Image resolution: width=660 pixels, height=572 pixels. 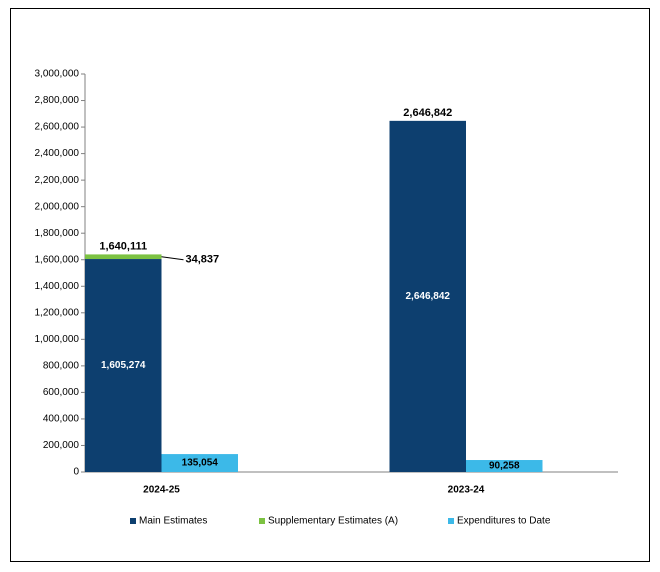 What do you see at coordinates (61, 392) in the screenshot?
I see `y-tick-label: 600,000` at bounding box center [61, 392].